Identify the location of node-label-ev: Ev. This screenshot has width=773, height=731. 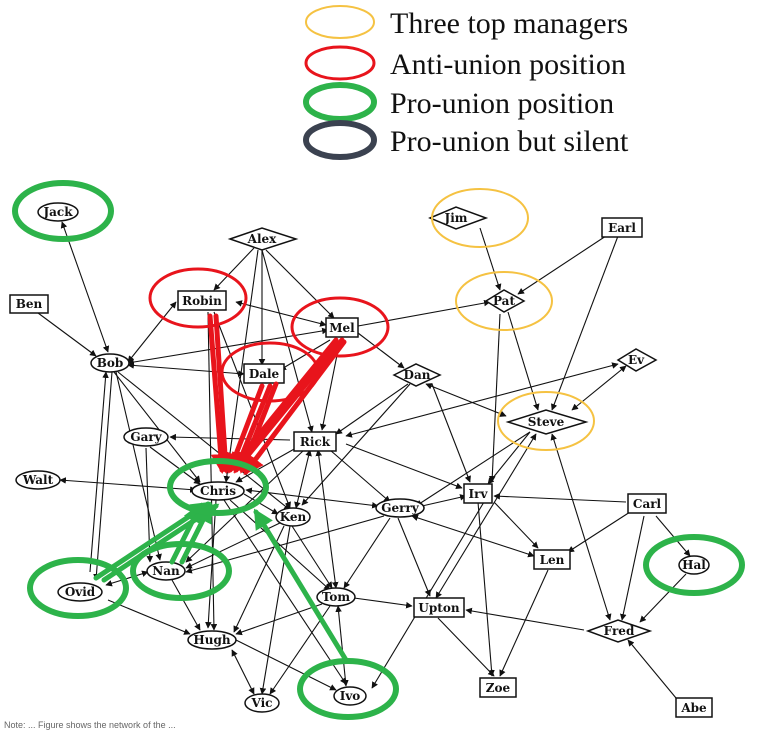
(636, 360).